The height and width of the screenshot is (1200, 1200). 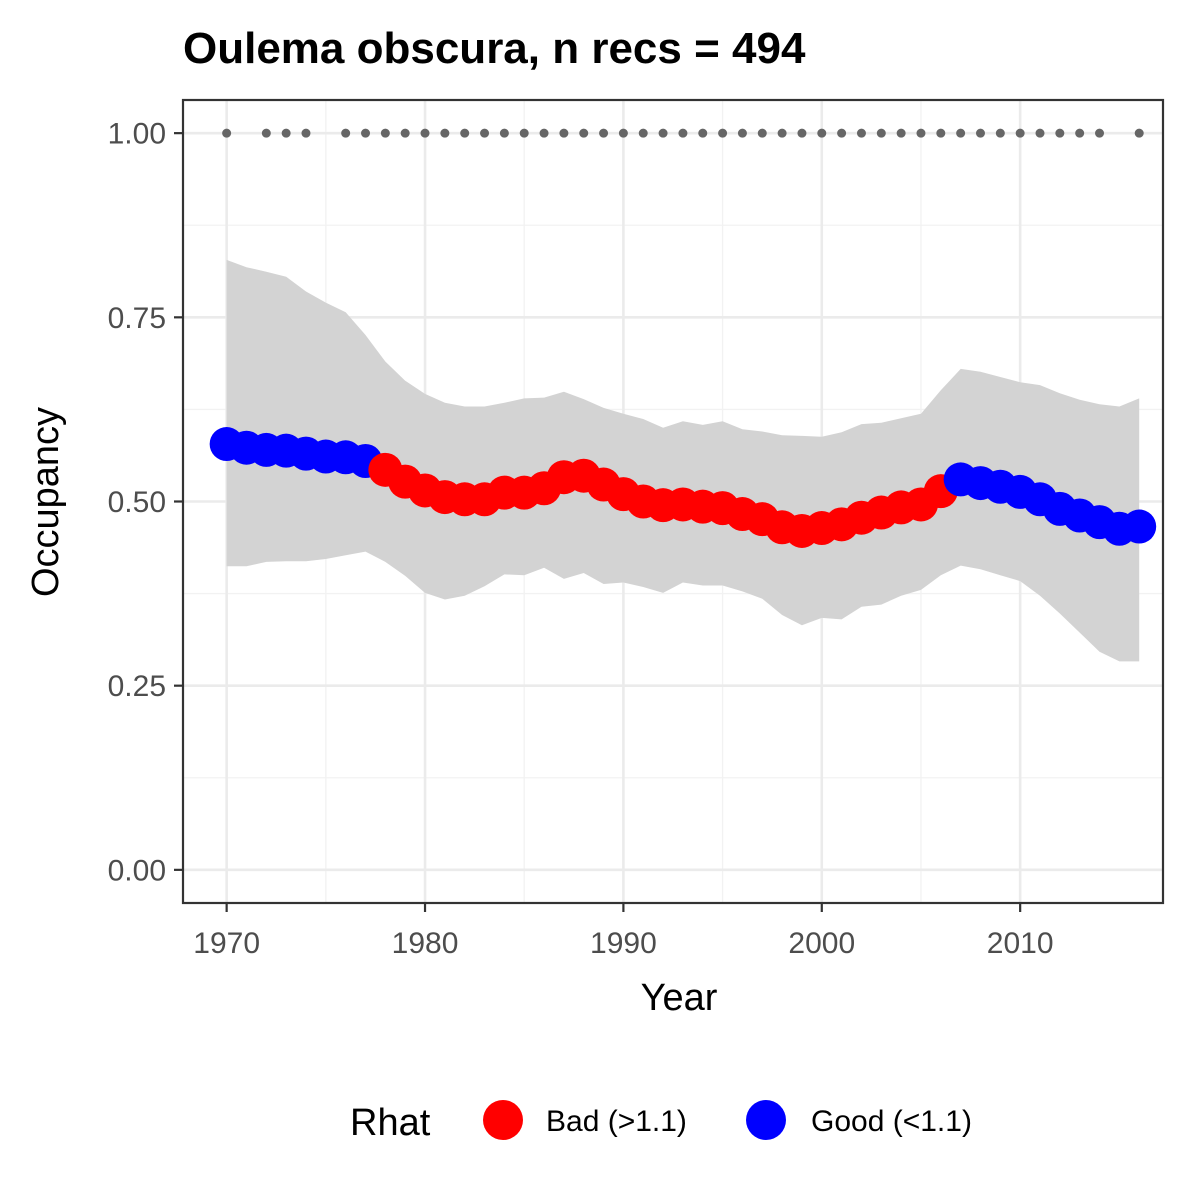 I want to click on legend-title: Rhat, so click(x=390, y=1123).